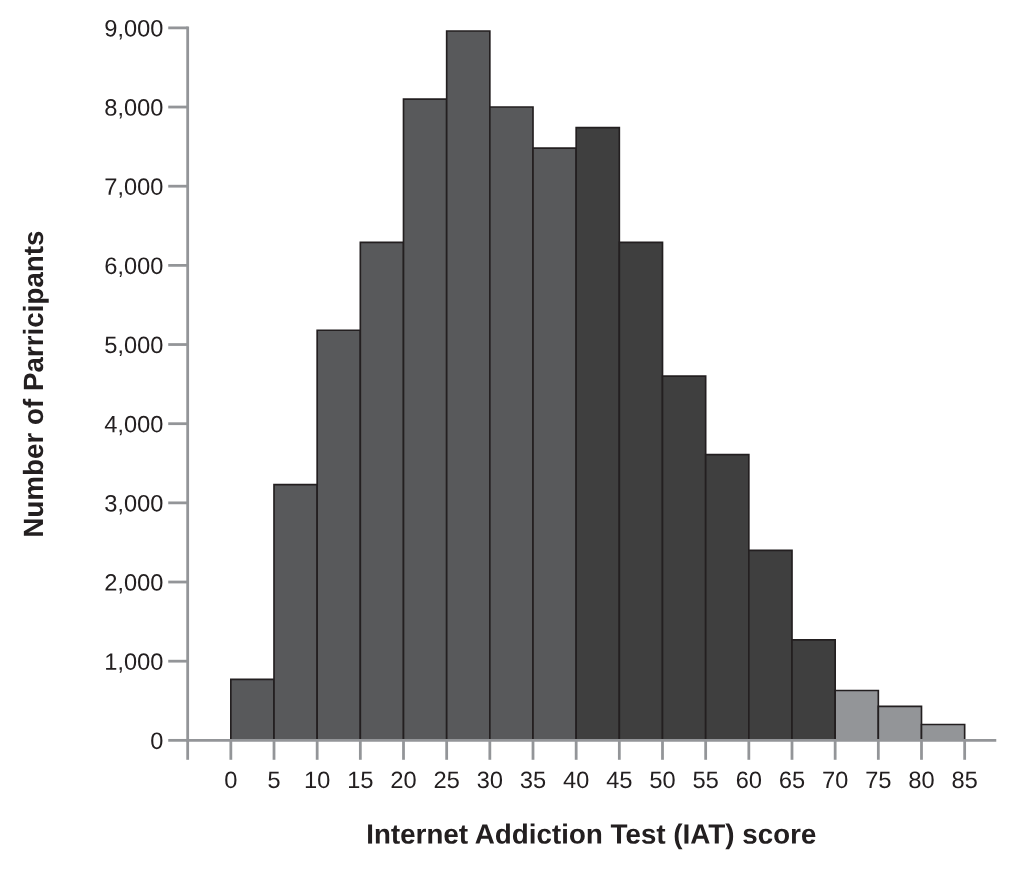 Image resolution: width=1009 pixels, height=871 pixels. Describe the element at coordinates (921, 780) in the screenshot. I see `x-tick-label: 80` at that location.